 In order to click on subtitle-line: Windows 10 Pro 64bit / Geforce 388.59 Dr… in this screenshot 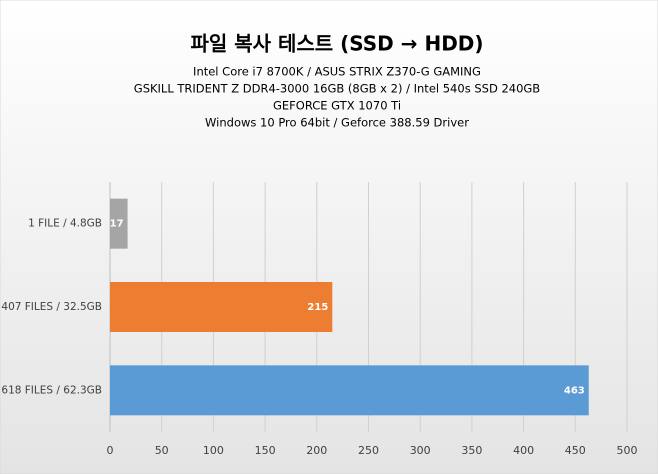, I will do `click(337, 123)`.